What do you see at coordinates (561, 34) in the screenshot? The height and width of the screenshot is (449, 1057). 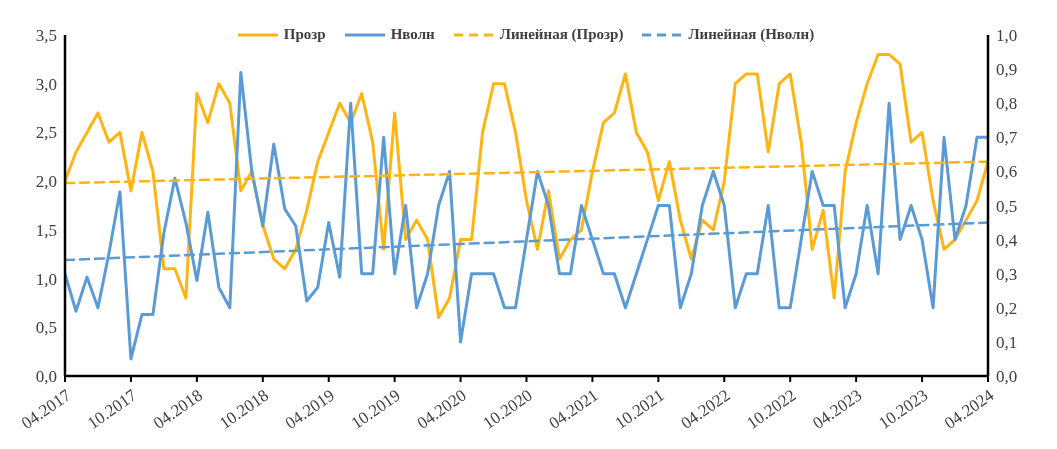 I see `legend-label: Линейная (Прозр)` at bounding box center [561, 34].